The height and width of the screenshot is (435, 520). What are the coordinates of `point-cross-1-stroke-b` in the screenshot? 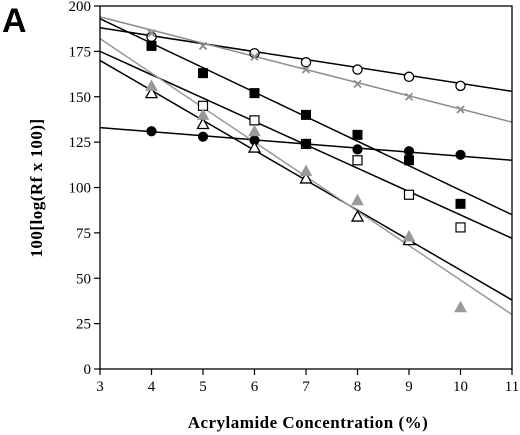 It's located at (203, 46).